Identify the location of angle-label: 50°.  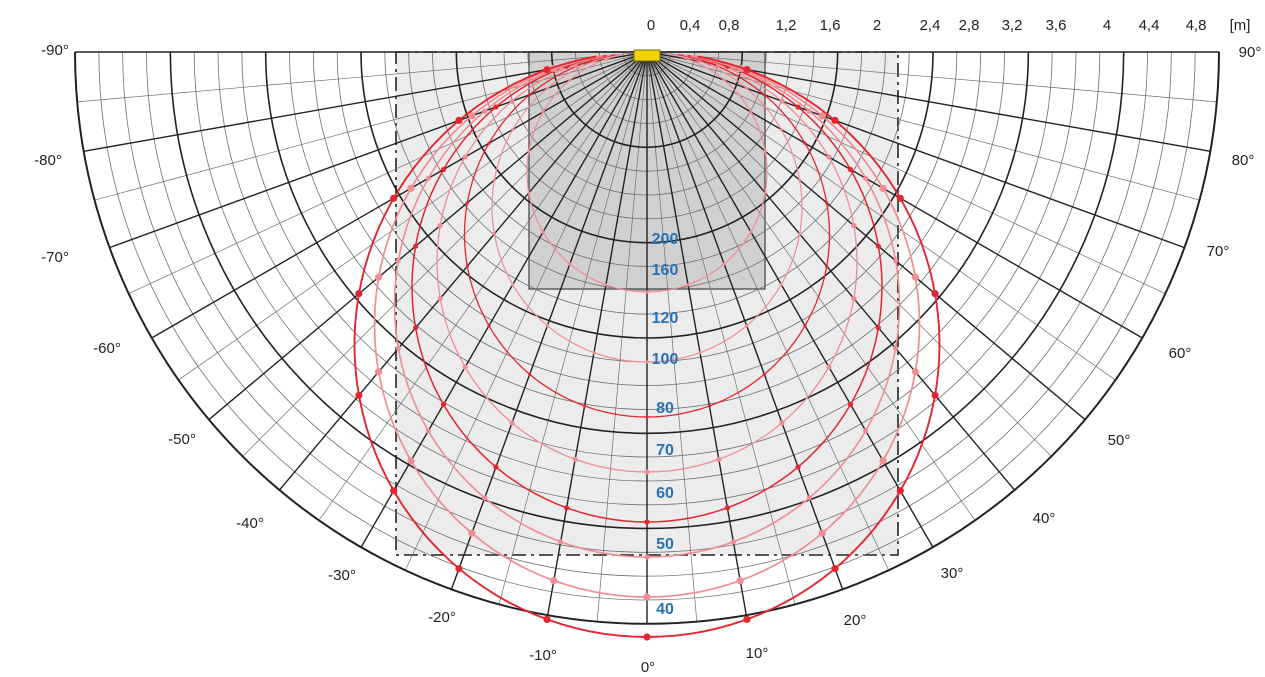
(1119, 440).